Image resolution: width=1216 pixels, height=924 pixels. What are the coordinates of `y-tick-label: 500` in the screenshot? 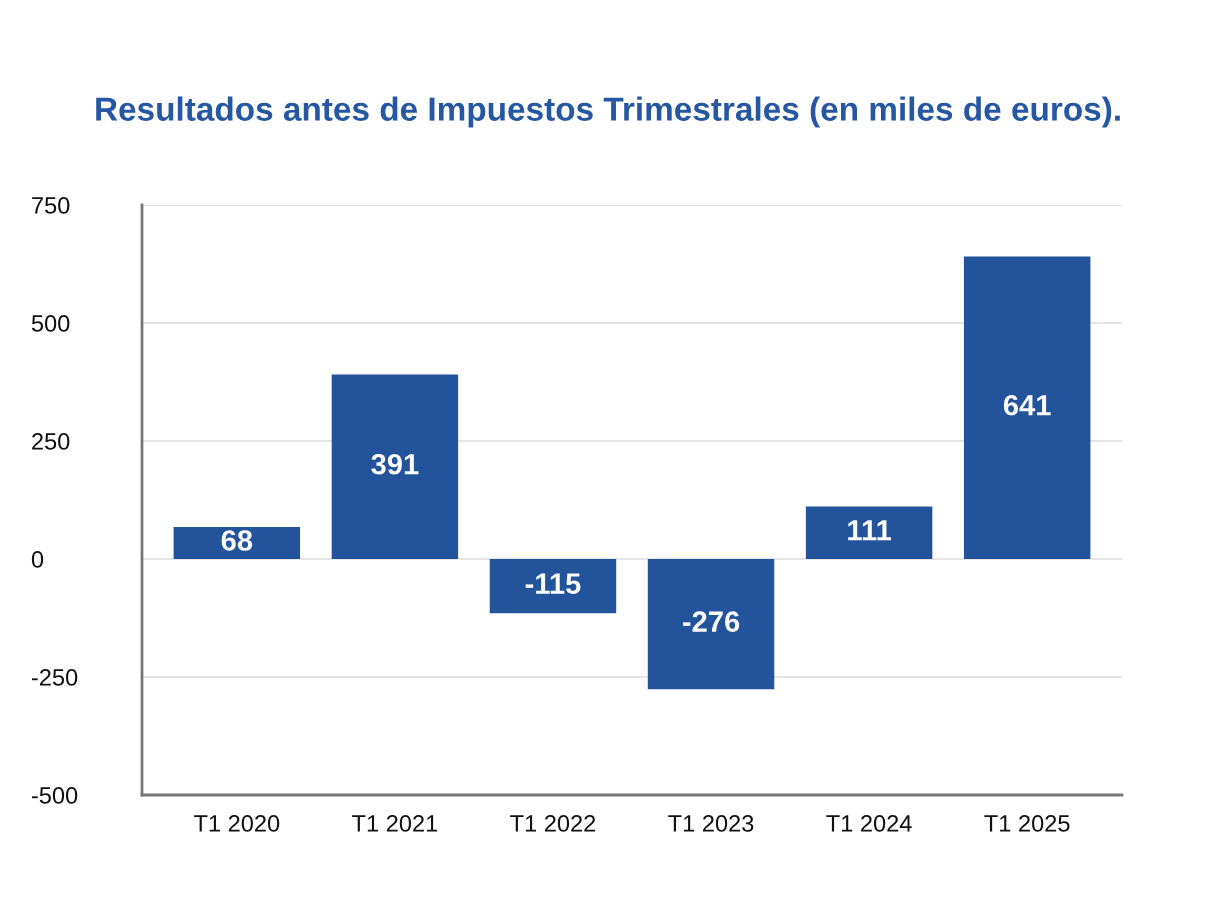 It's located at (50, 323).